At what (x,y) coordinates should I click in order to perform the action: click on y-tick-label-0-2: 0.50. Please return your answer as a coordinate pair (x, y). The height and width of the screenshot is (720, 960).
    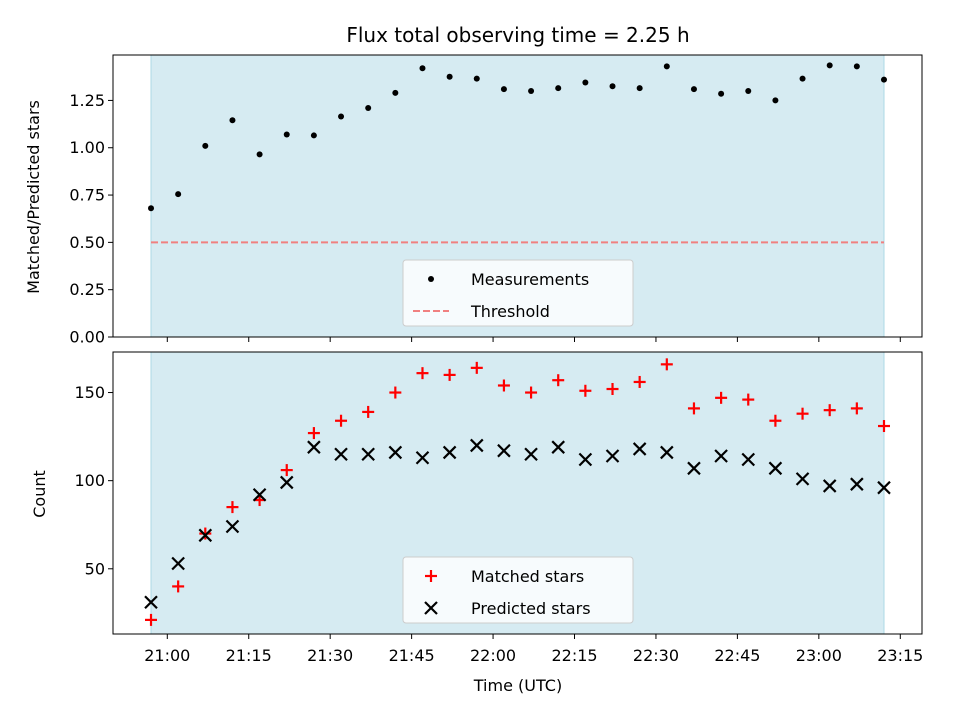
    Looking at the image, I should click on (87, 242).